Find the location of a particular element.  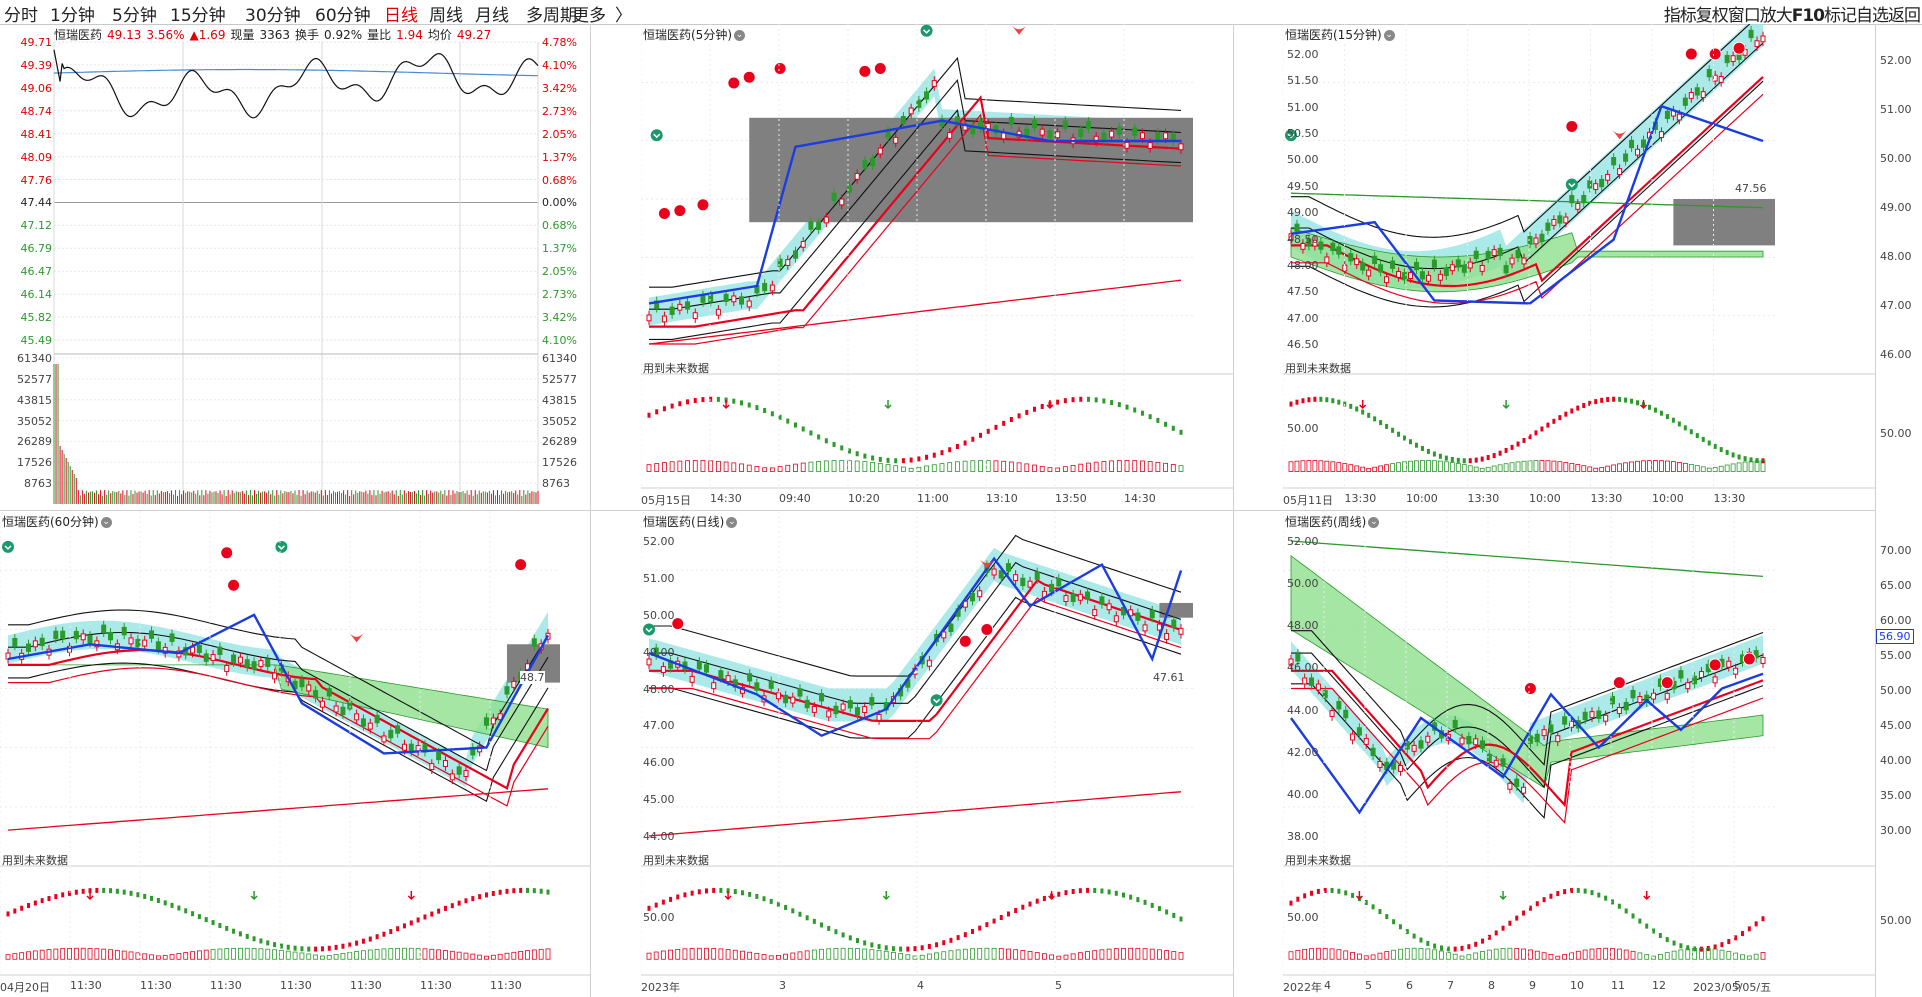

tool-adjust: 复权 is located at coordinates (1712, 16).